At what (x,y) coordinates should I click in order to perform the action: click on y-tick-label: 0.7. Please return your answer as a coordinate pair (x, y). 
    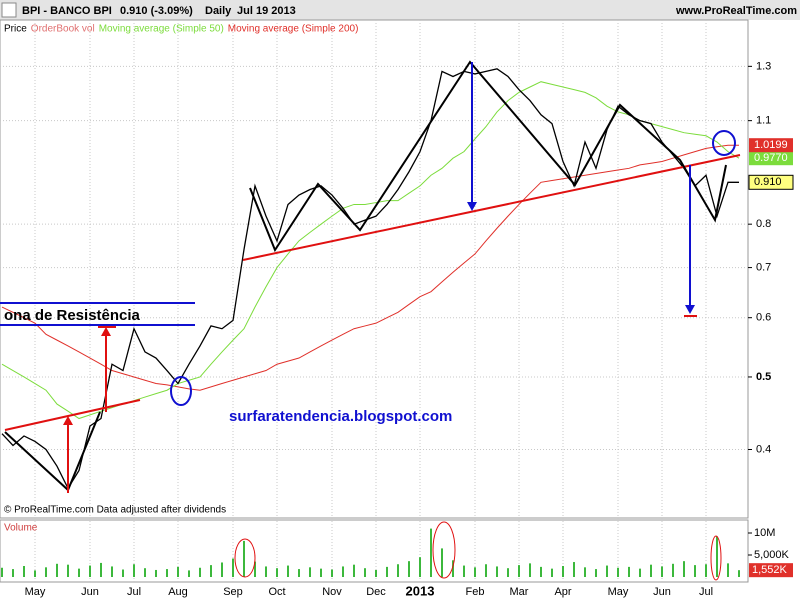
    Looking at the image, I should click on (763, 267).